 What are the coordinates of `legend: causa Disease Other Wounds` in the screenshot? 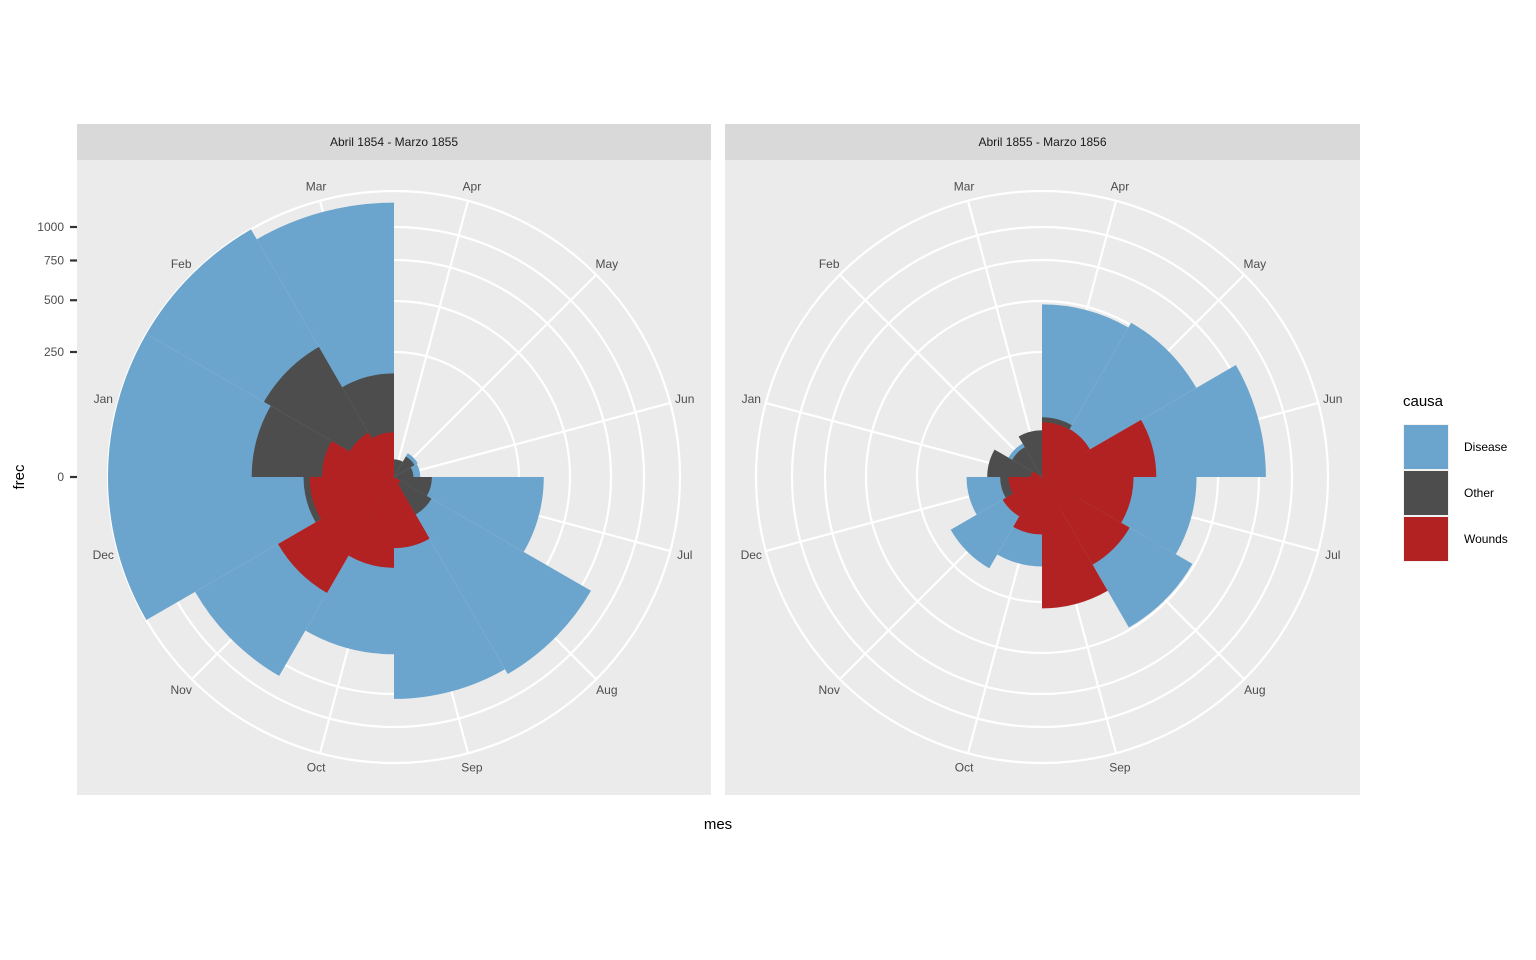 It's located at (1455, 477).